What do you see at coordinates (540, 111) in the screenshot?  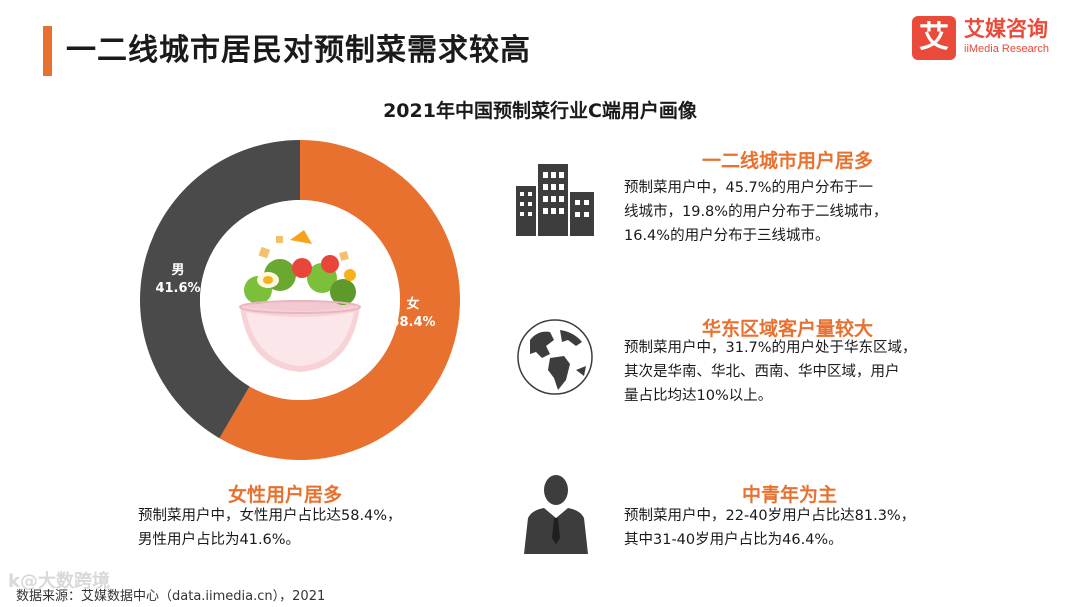 I see `chart-title: 2021年中国预制菜行业C端用户画像` at bounding box center [540, 111].